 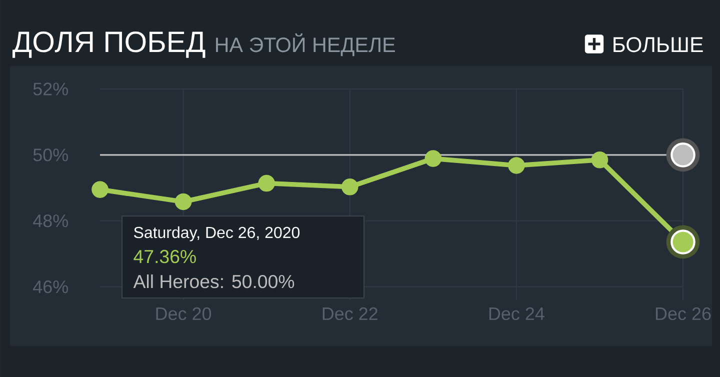 What do you see at coordinates (165, 257) in the screenshot?
I see `annotation: 47.36%` at bounding box center [165, 257].